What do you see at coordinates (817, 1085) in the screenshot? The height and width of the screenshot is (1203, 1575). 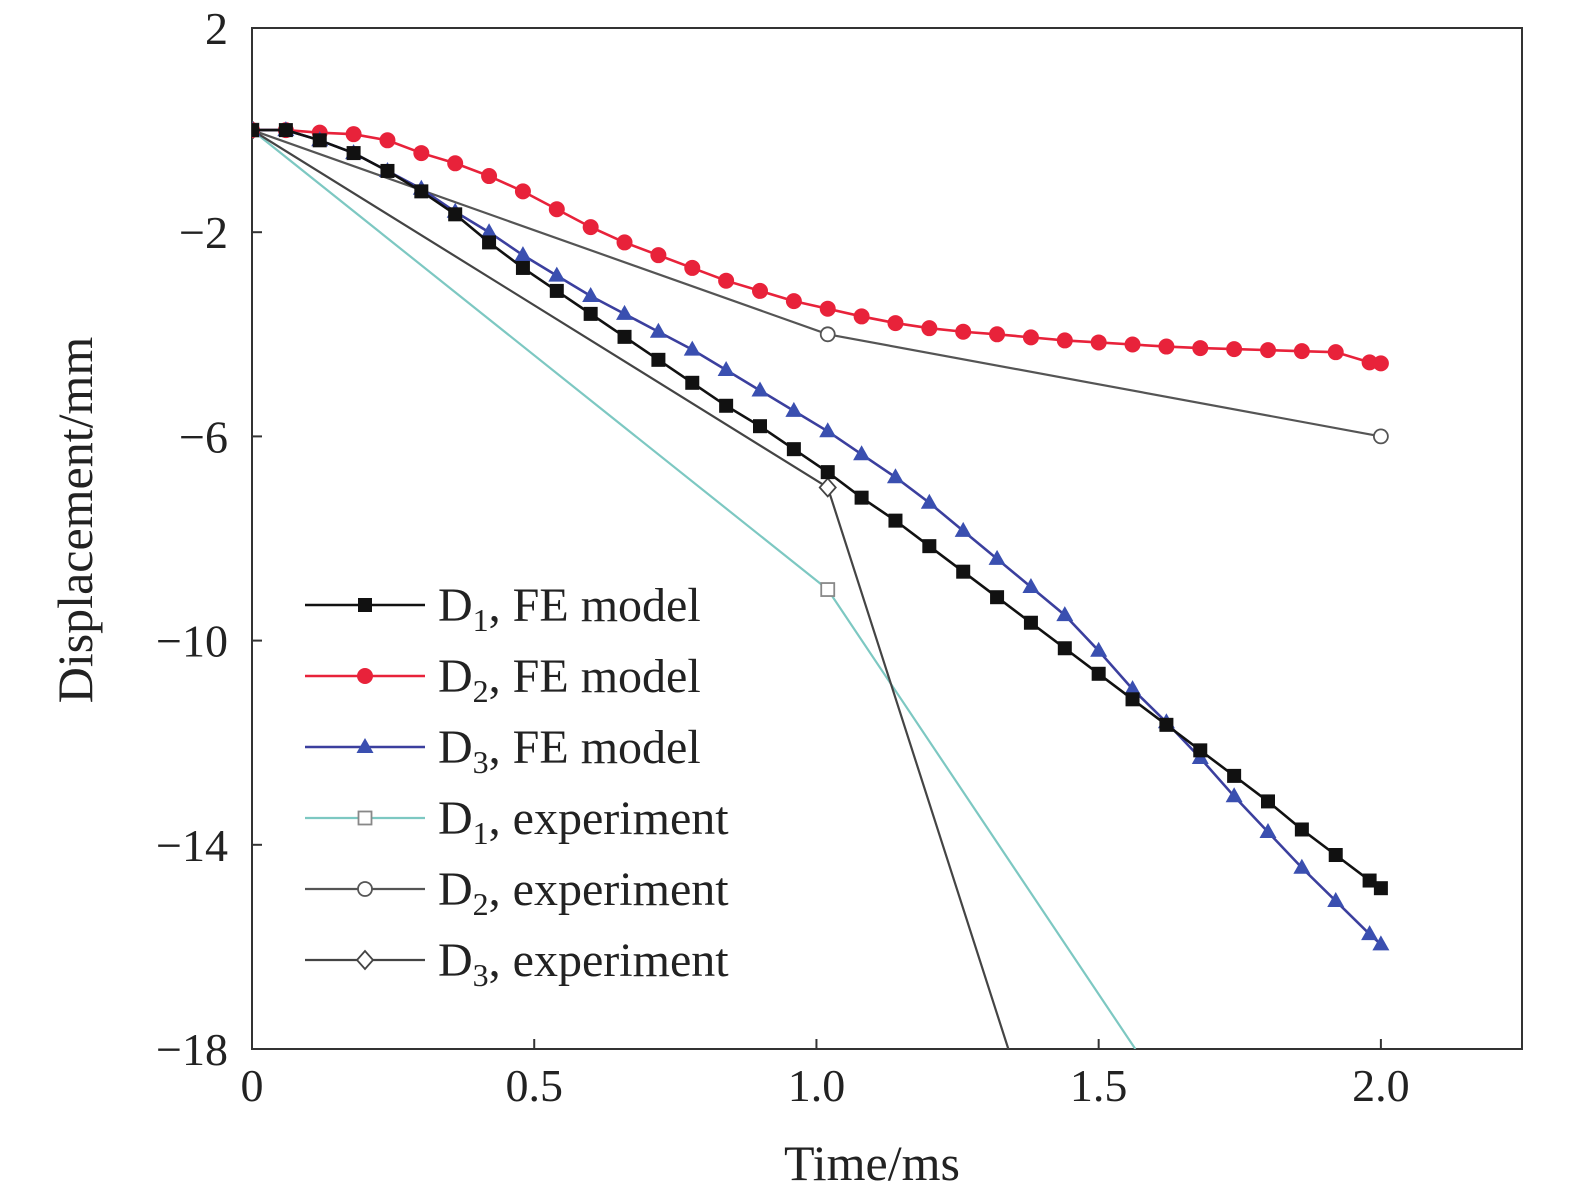 I see `x-tick-label: 1.0` at bounding box center [817, 1085].